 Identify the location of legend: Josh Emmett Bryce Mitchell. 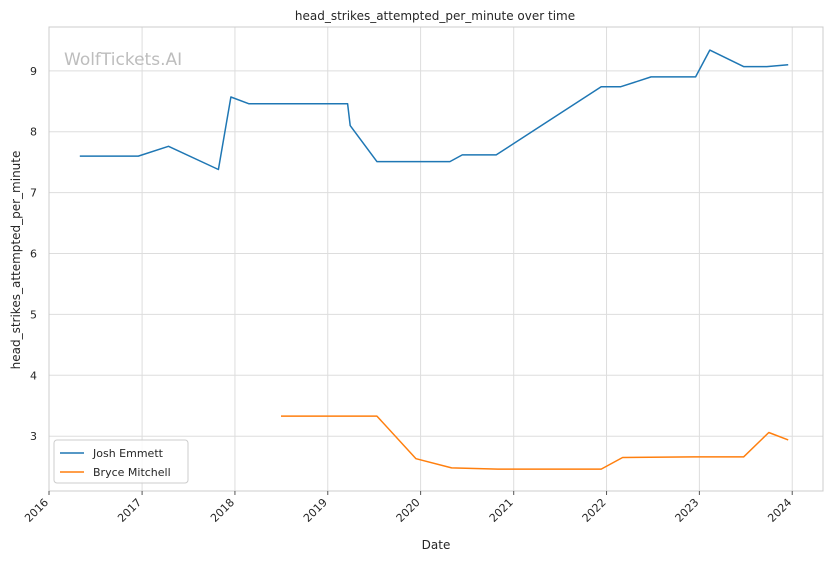
(121, 461).